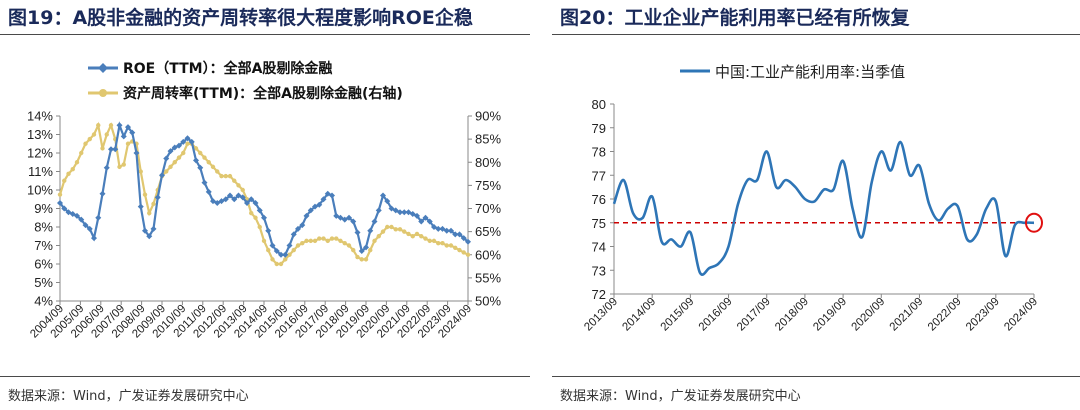  I want to click on y-left-tick-label: 14%, so click(40, 116).